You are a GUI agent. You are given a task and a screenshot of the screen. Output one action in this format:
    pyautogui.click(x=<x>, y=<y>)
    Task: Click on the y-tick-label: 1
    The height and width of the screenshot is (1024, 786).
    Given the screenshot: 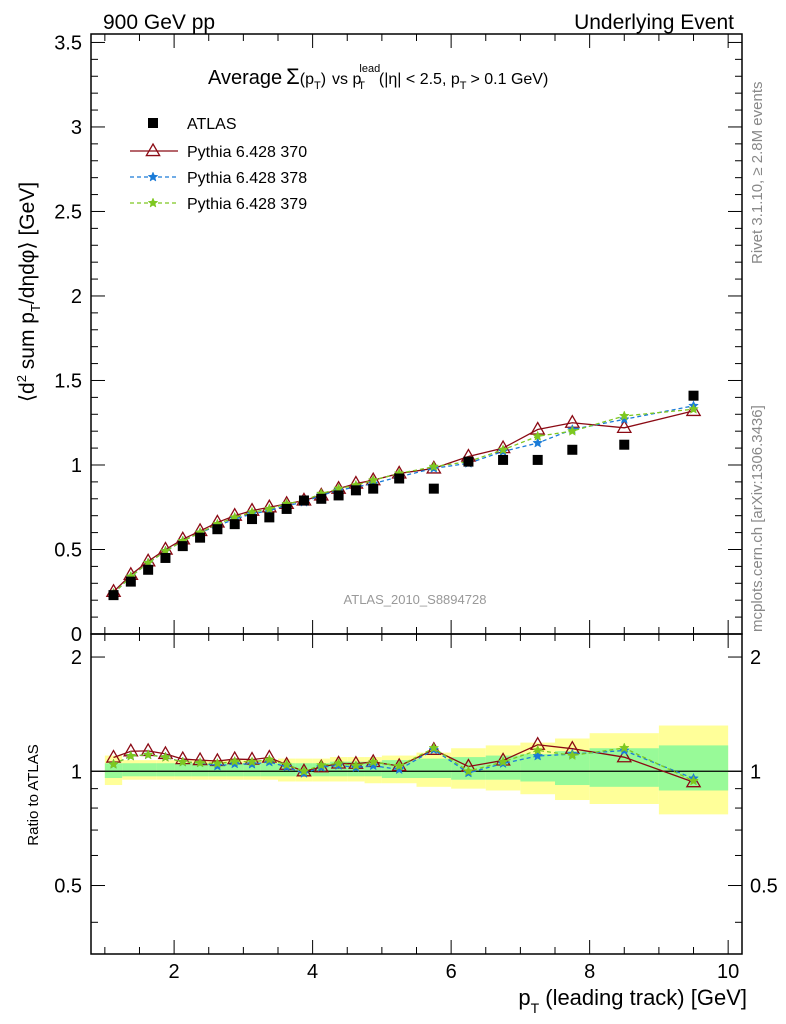 What is the action you would take?
    pyautogui.click(x=76, y=466)
    